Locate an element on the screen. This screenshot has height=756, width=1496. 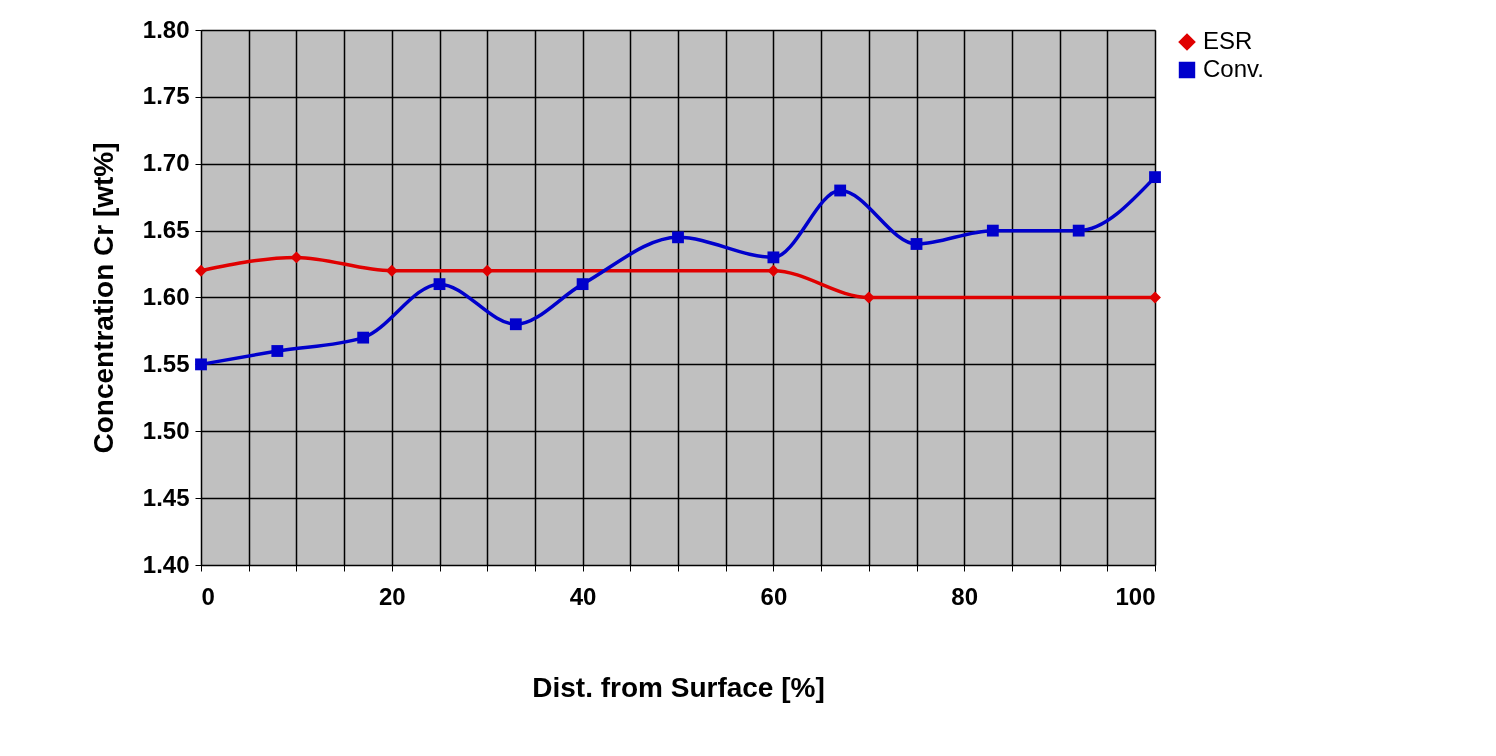
y-tick-label: 1.55 is located at coordinates (166, 363).